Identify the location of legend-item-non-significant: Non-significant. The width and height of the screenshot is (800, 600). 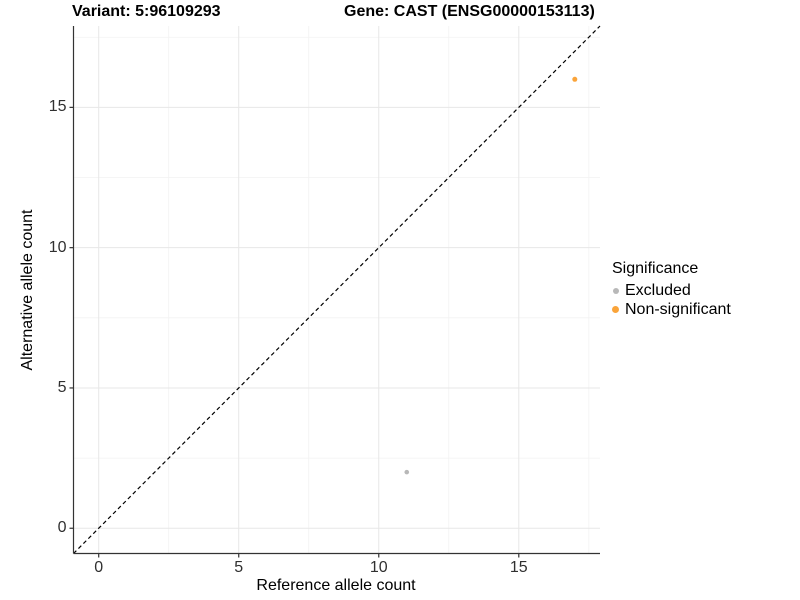
(671, 309).